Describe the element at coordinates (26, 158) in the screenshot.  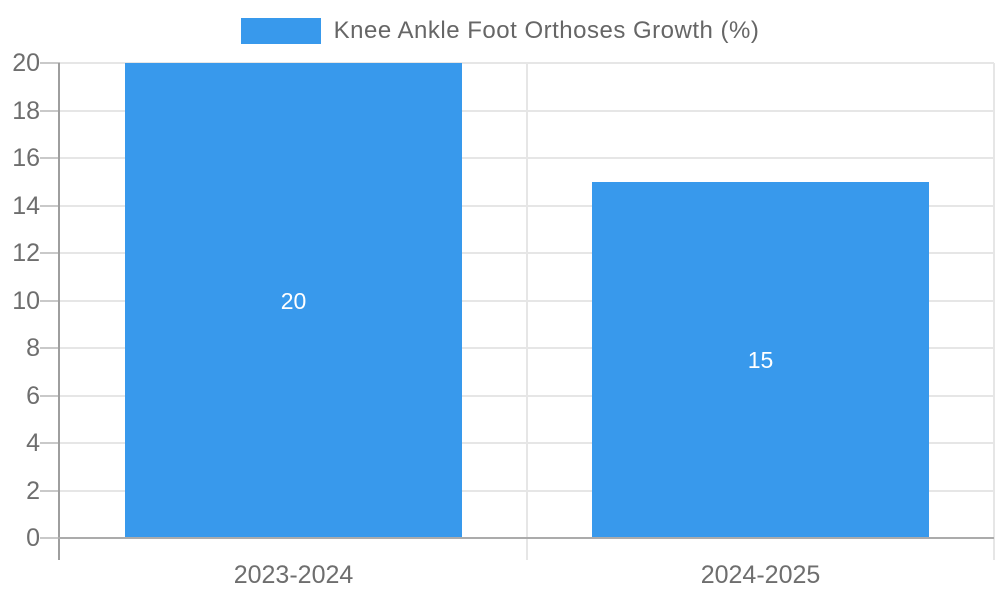
I see `y-tick-label: 16` at that location.